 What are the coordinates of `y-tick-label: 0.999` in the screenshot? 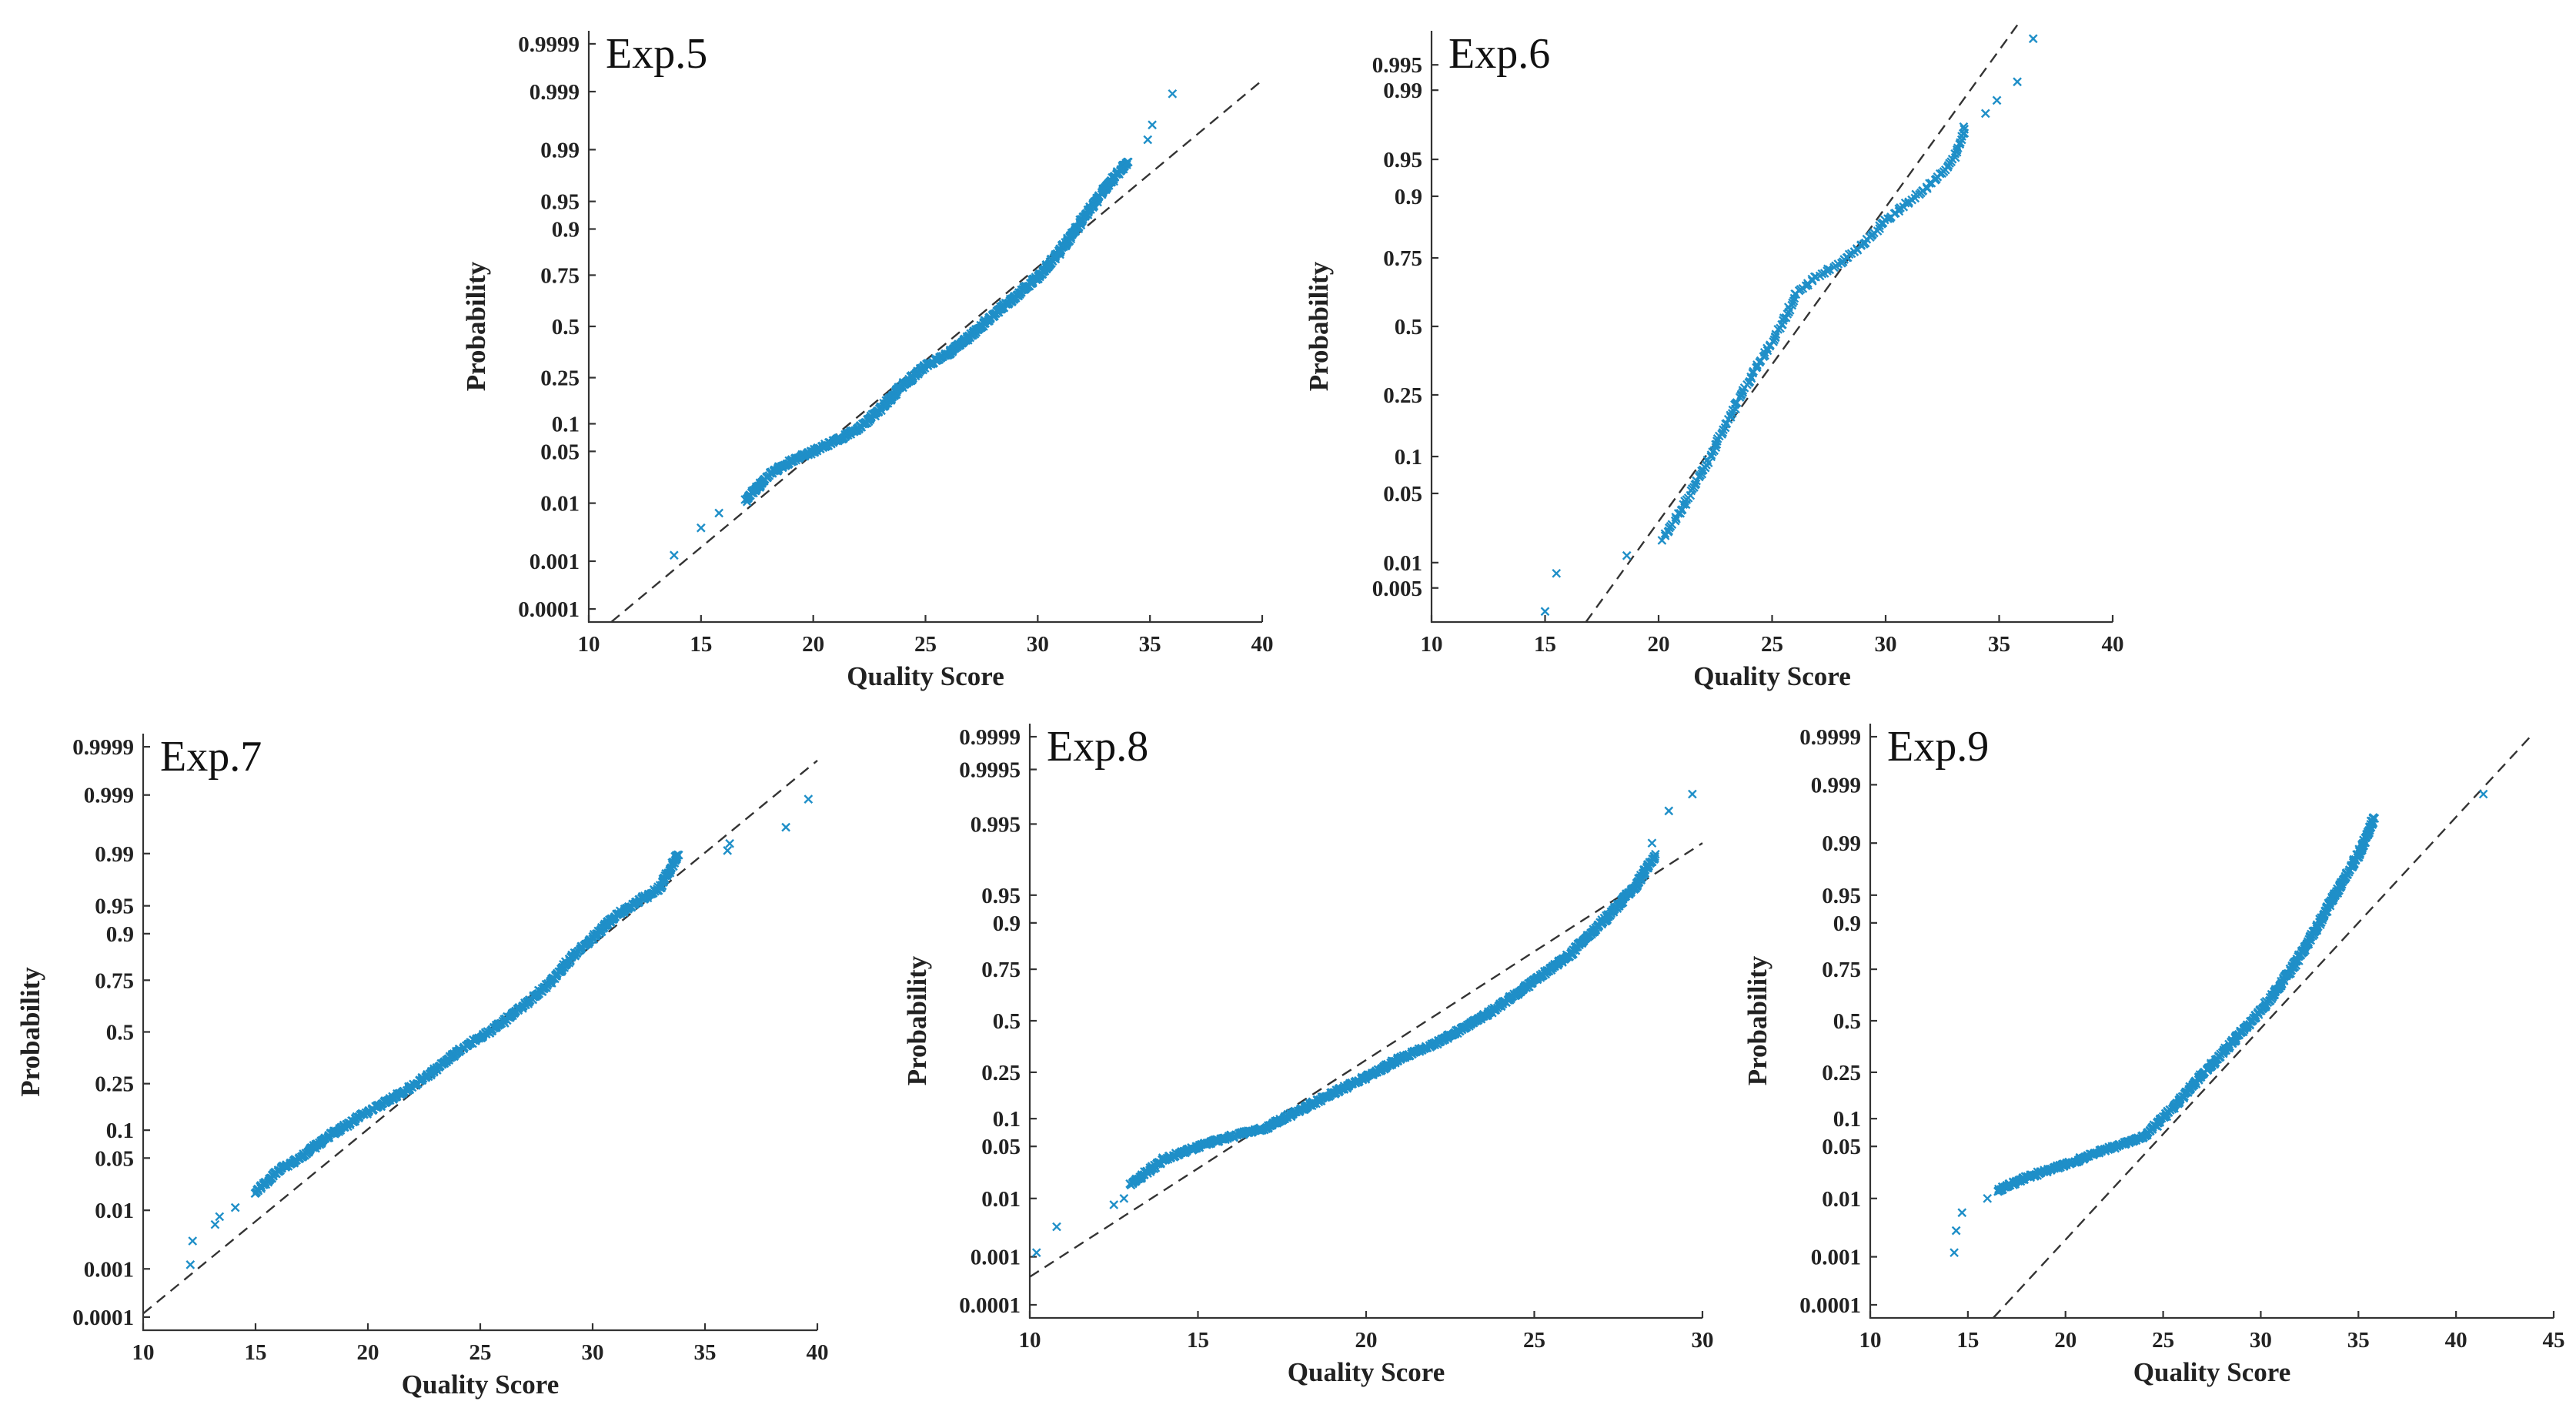 It's located at (1836, 785).